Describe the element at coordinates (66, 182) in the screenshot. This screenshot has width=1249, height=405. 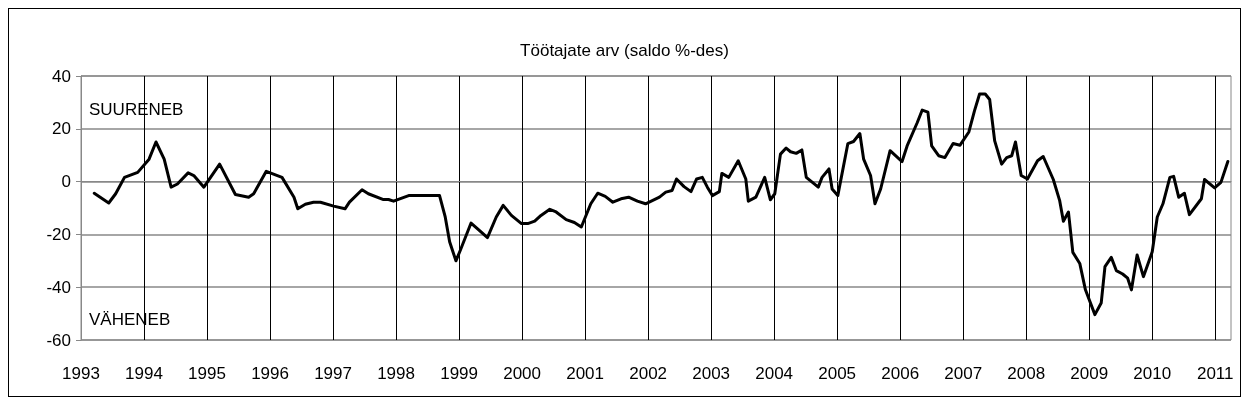
I see `y-tick-label: 0` at that location.